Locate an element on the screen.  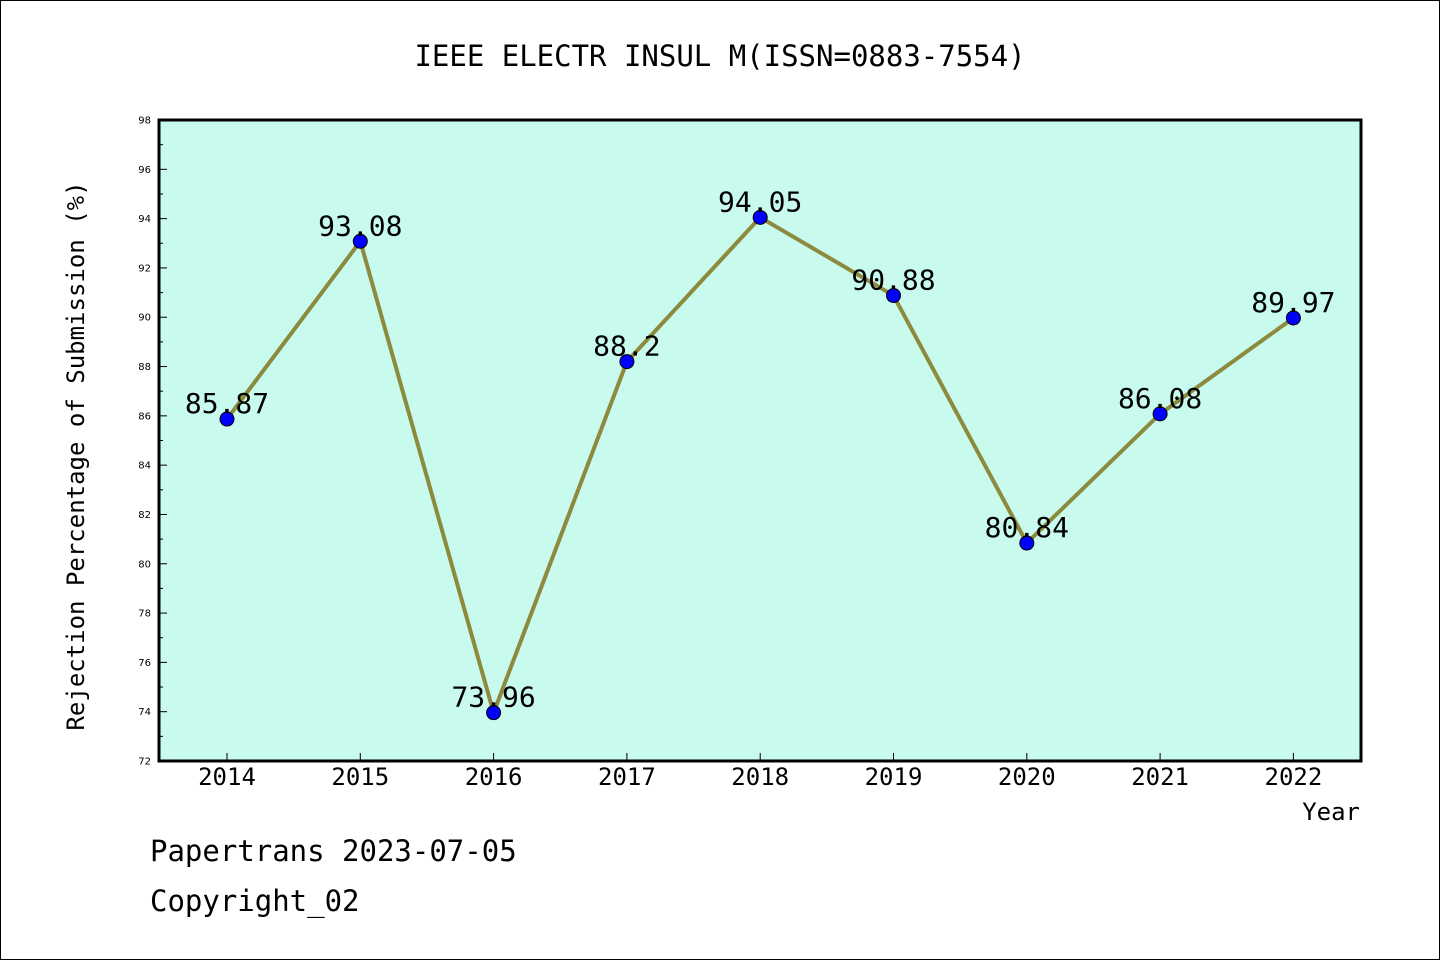
y-axis-label: Rejection Percentage of Submission (%) is located at coordinates (76, 455).